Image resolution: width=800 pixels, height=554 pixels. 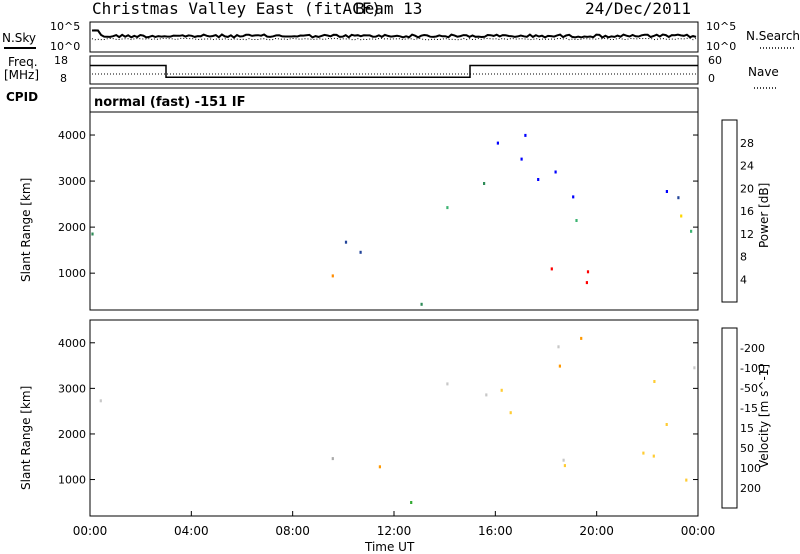 I want to click on cpid-label: CPID, so click(x=22, y=97).